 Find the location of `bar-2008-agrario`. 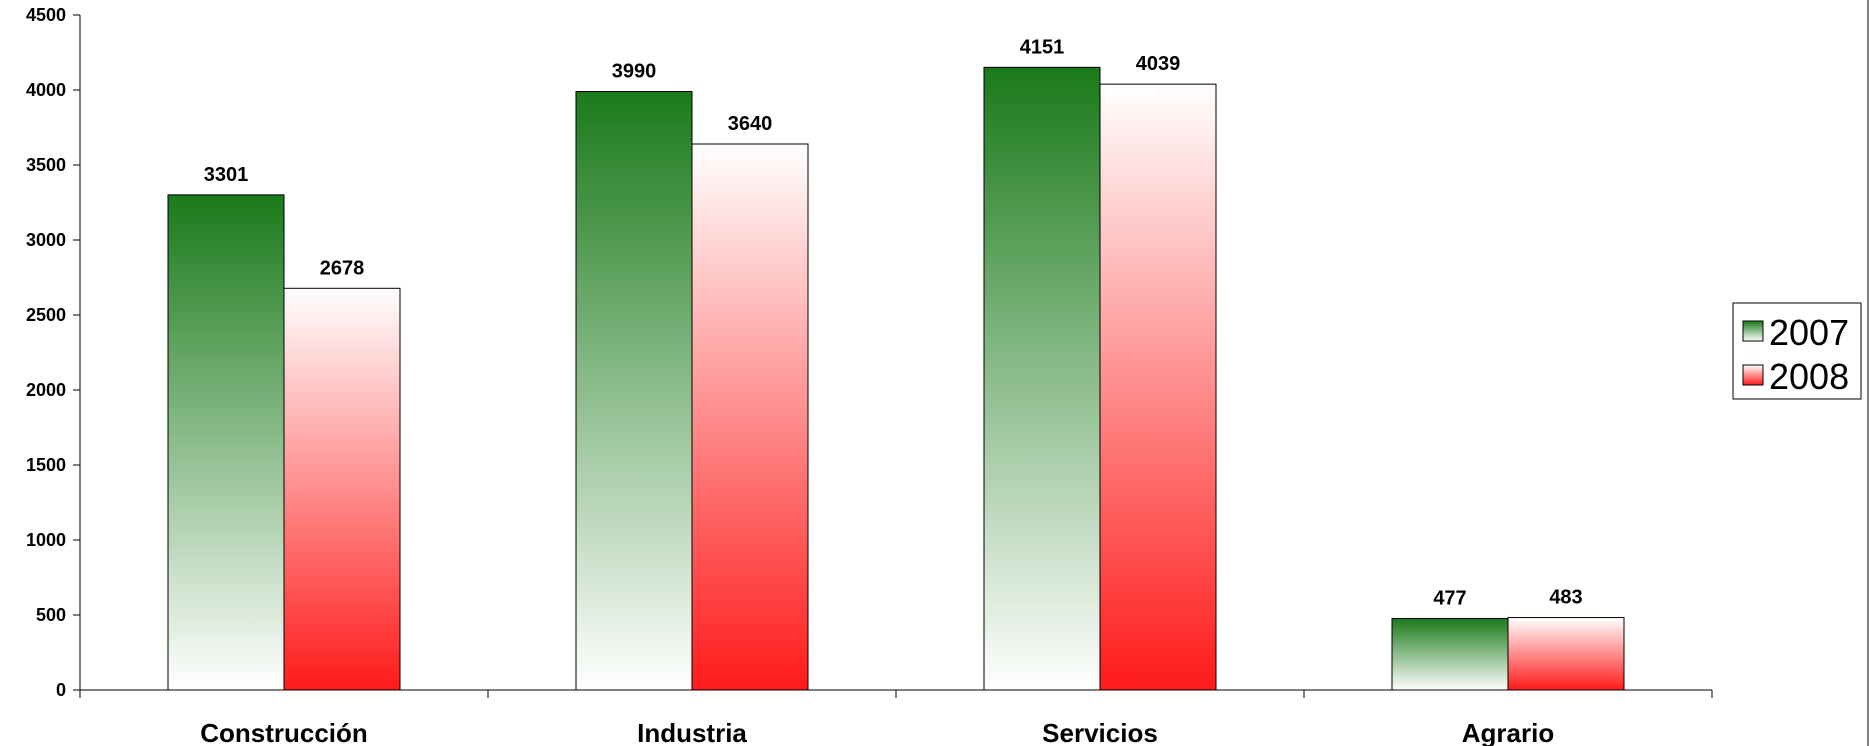

bar-2008-agrario is located at coordinates (1566, 654).